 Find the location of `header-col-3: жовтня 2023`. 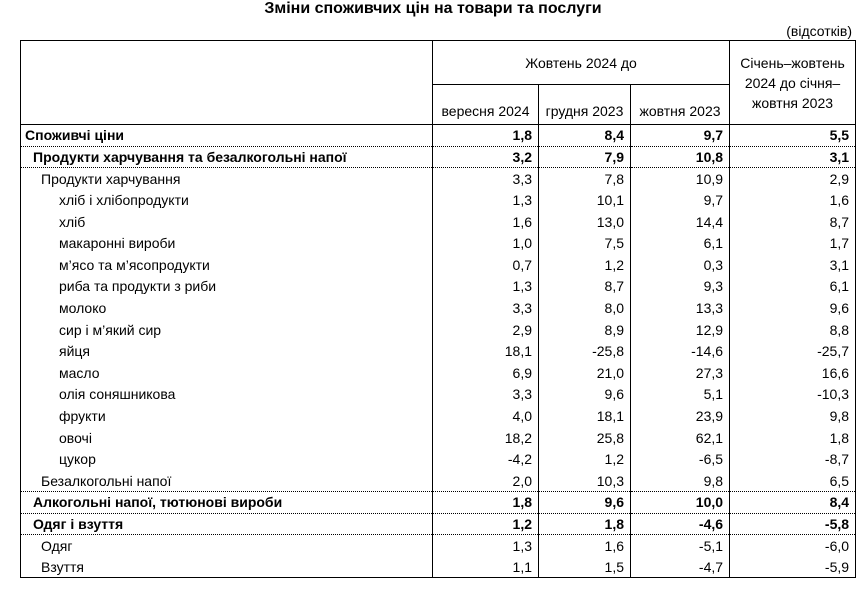

header-col-3: жовтня 2023 is located at coordinates (680, 104).